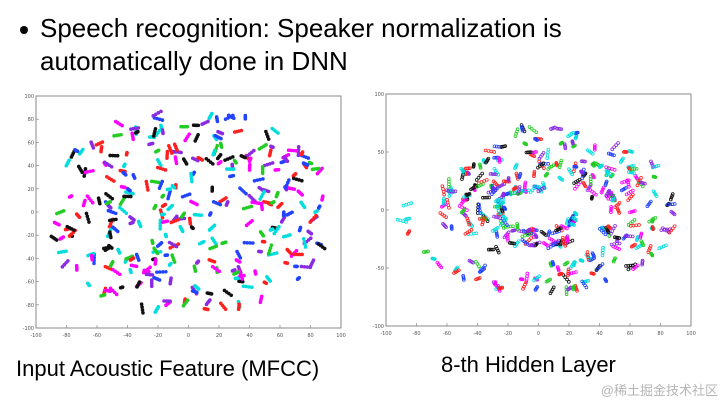 The height and width of the screenshot is (407, 728). I want to click on y-tick-label: 100, so click(29, 97).